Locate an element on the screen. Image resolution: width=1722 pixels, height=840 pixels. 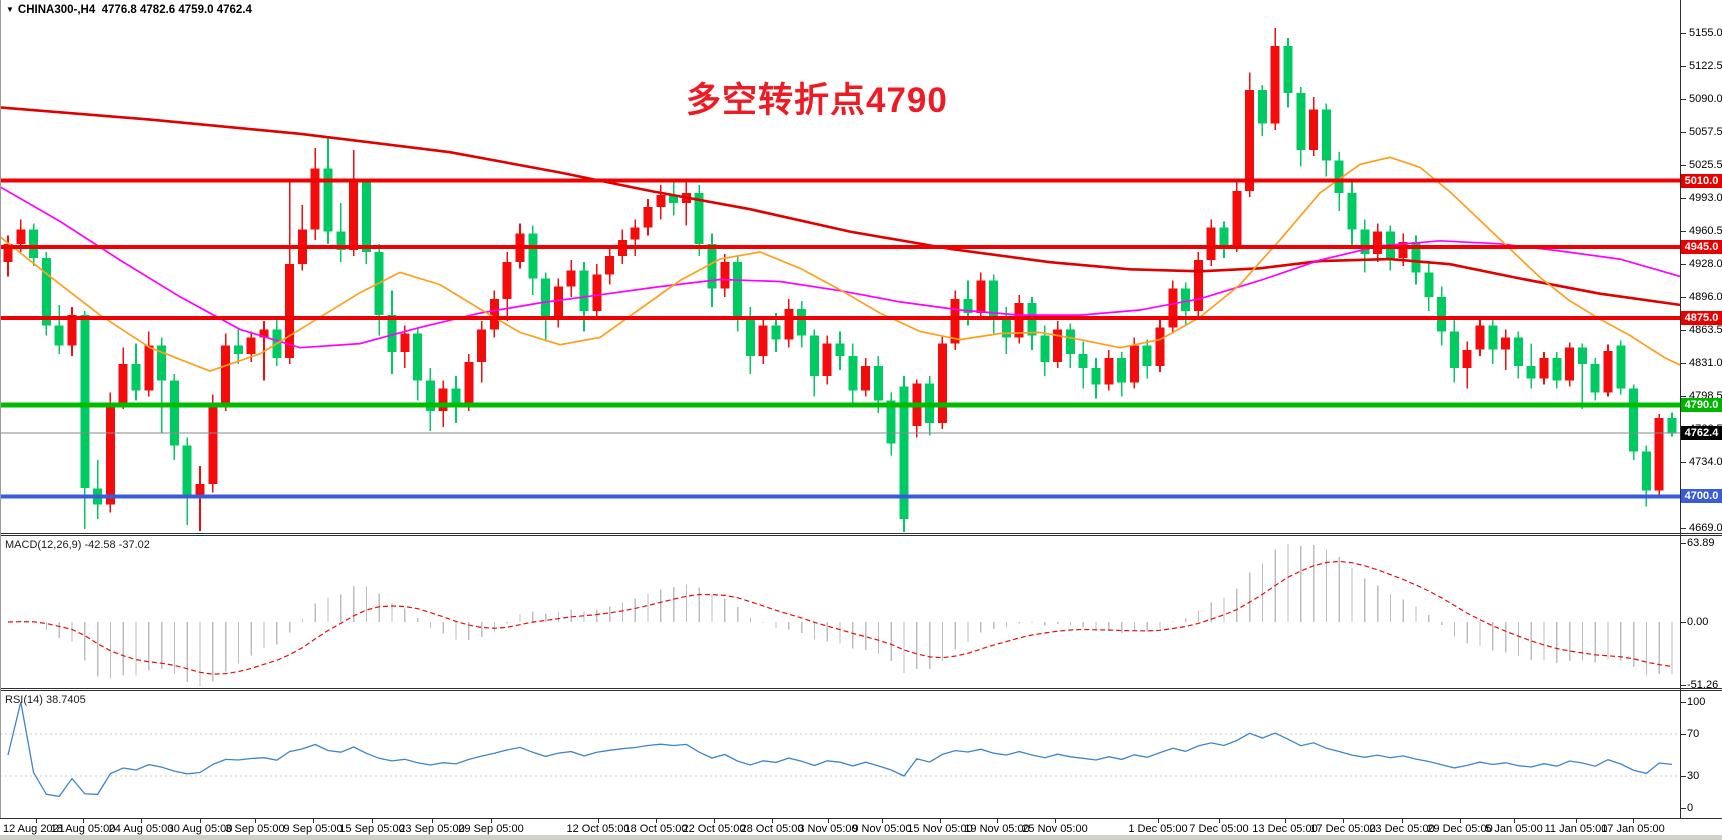
price-tick-label: 5122.5 is located at coordinates (1705, 66).